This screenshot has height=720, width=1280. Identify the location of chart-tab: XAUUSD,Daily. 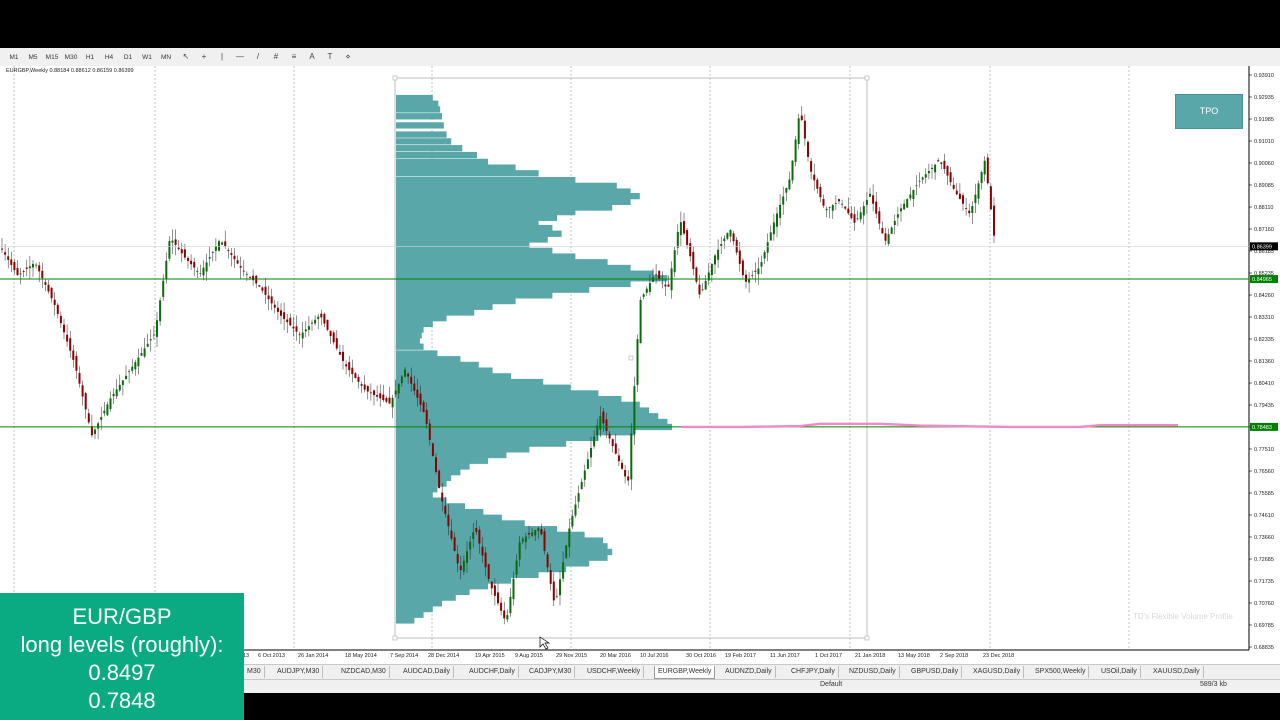
(1177, 672).